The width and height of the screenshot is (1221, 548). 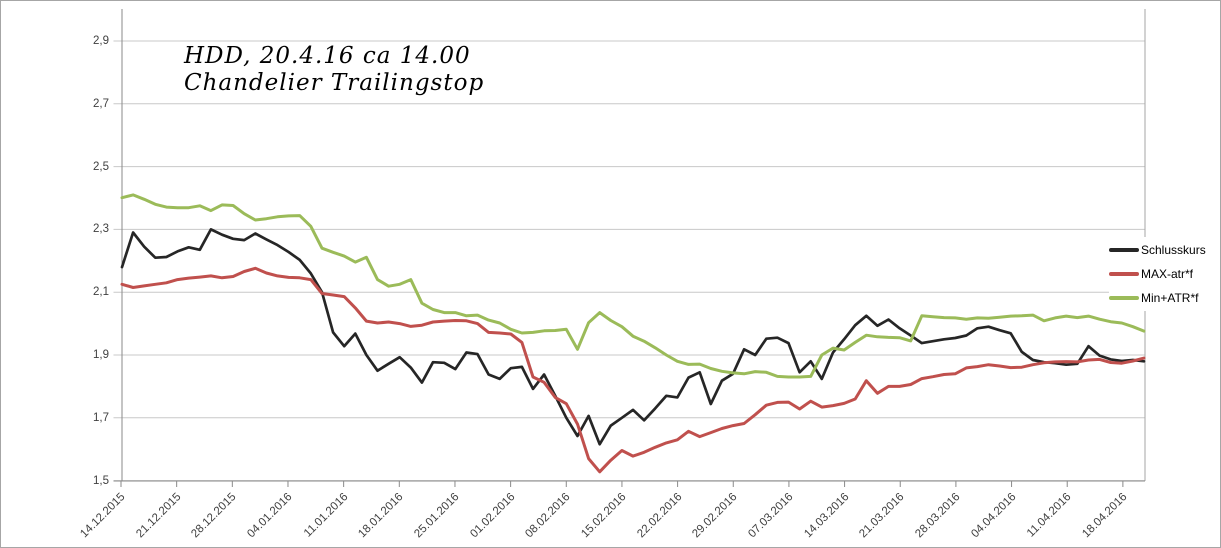 What do you see at coordinates (101, 292) in the screenshot?
I see `y-axis-label: 2,1` at bounding box center [101, 292].